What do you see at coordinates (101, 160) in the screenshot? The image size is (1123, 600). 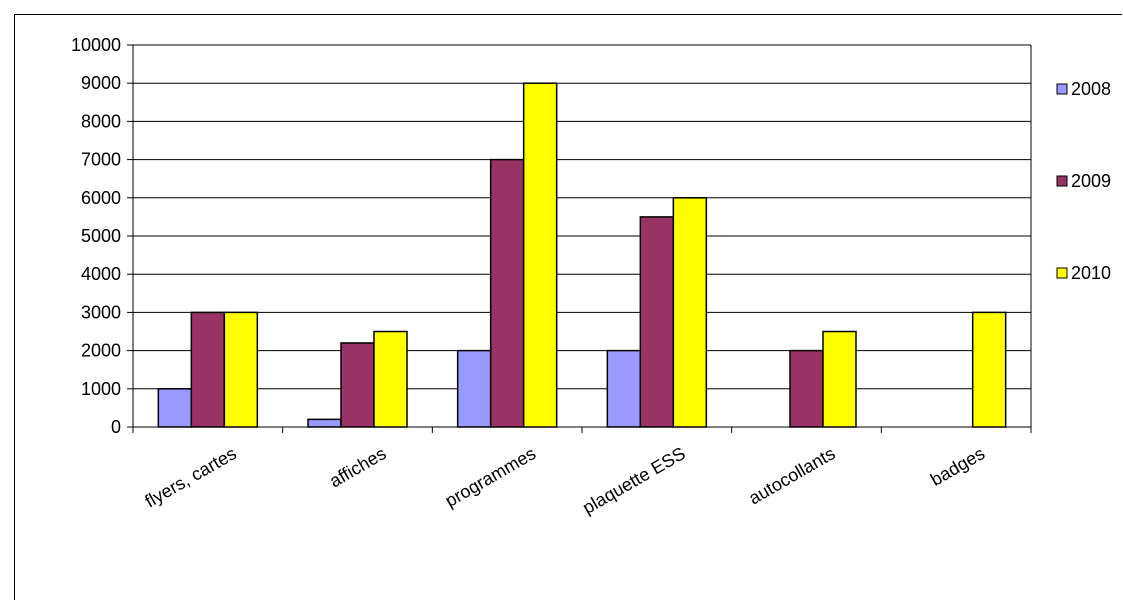 I see `y-tick-label: 7000` at bounding box center [101, 160].